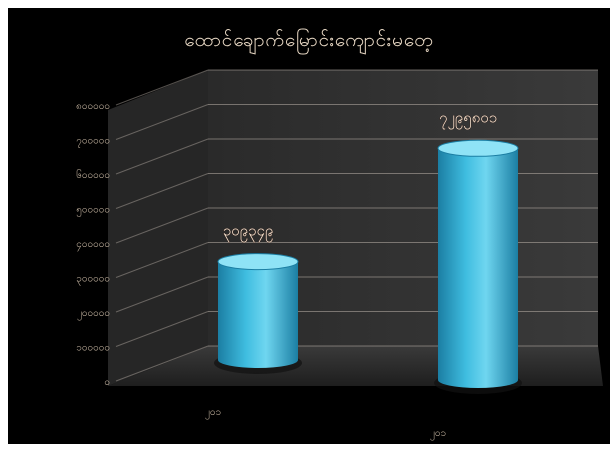 This screenshot has height=450, width=615. Describe the element at coordinates (93, 211) in the screenshot. I see `y-tick-label: ၅၀၀၀၀၀` at that location.